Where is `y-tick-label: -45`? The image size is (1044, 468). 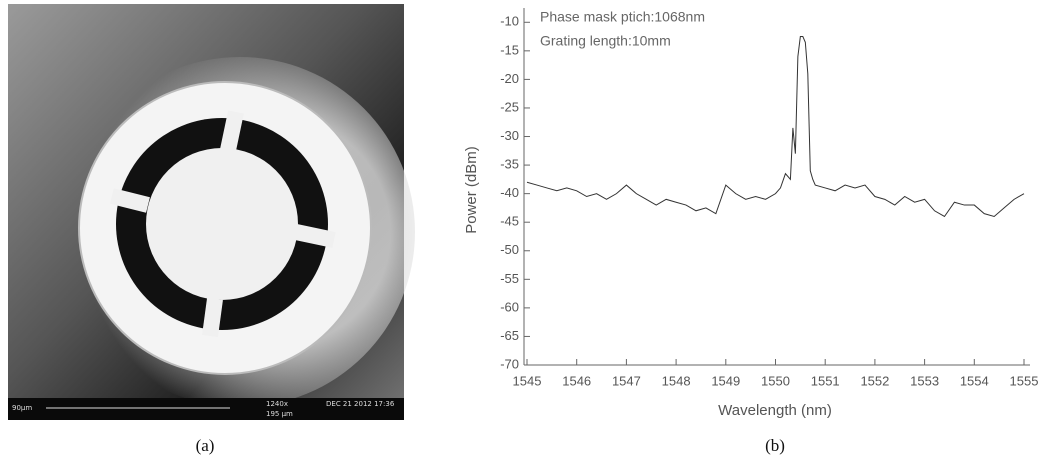 y-tick-label: -45 is located at coordinates (509, 221).